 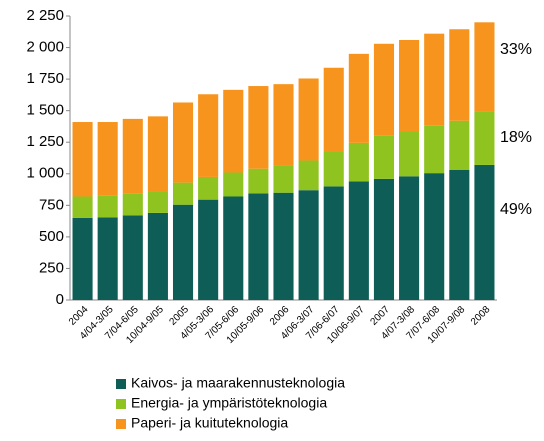 I want to click on y-tick-label: 250, so click(x=51, y=267).